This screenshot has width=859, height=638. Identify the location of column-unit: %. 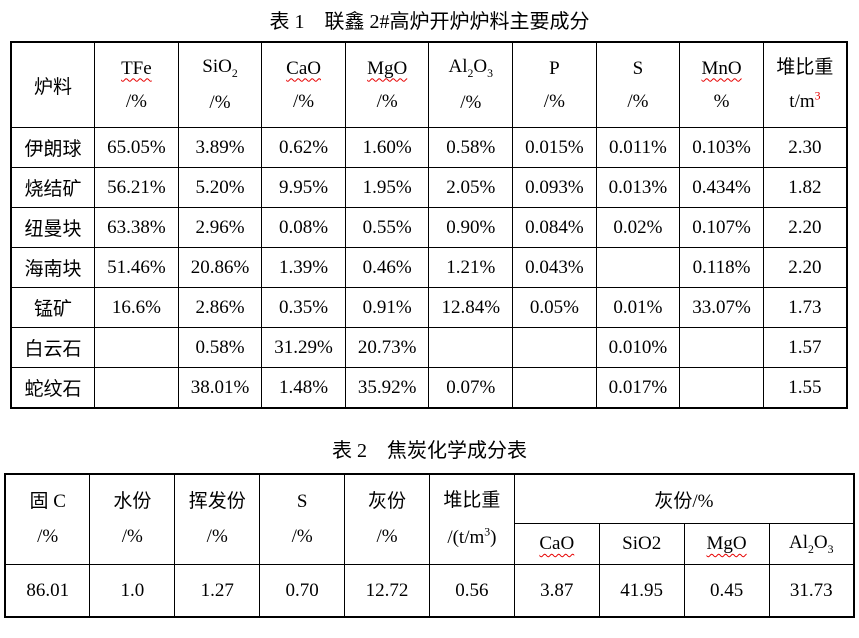
(721, 102).